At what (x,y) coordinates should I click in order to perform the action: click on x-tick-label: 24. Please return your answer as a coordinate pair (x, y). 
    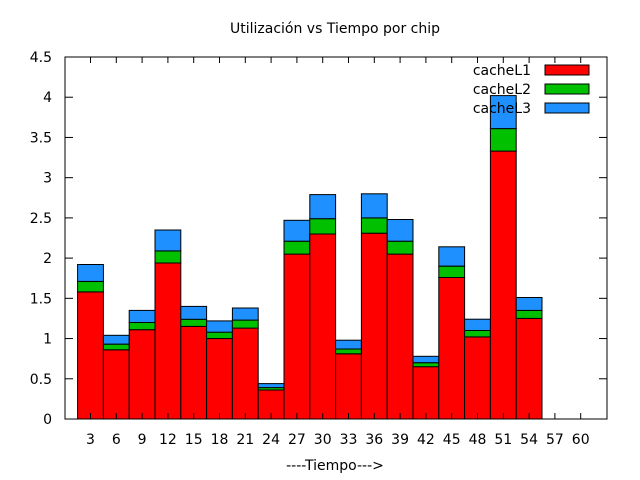
    Looking at the image, I should click on (271, 440).